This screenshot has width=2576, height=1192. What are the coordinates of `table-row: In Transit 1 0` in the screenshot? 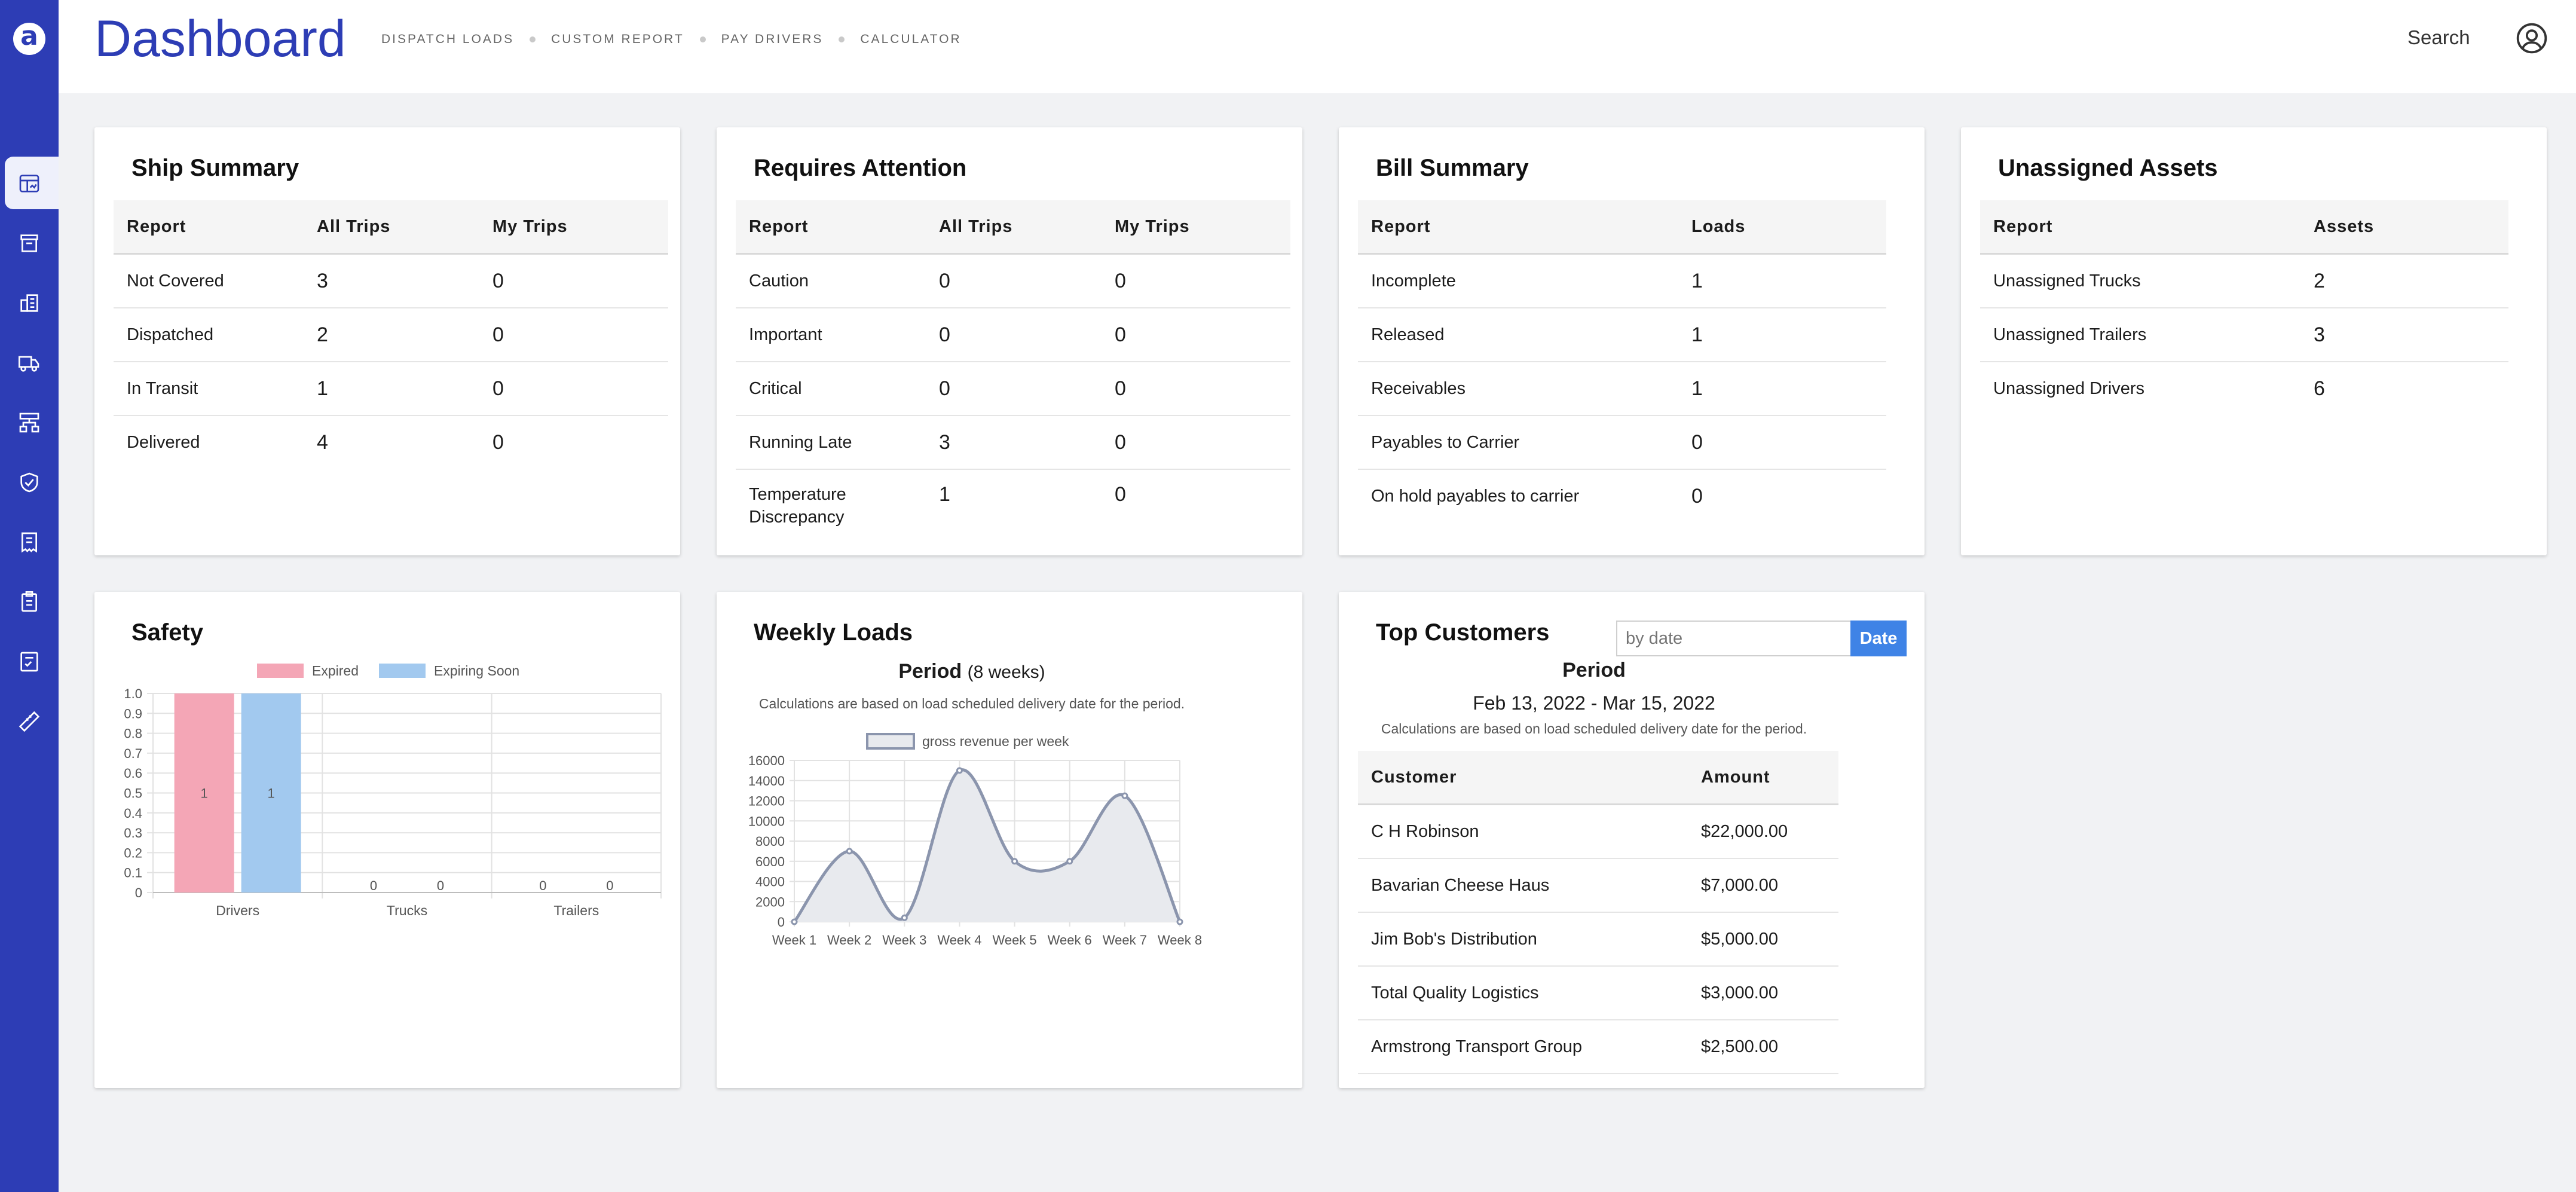 It's located at (391, 389).